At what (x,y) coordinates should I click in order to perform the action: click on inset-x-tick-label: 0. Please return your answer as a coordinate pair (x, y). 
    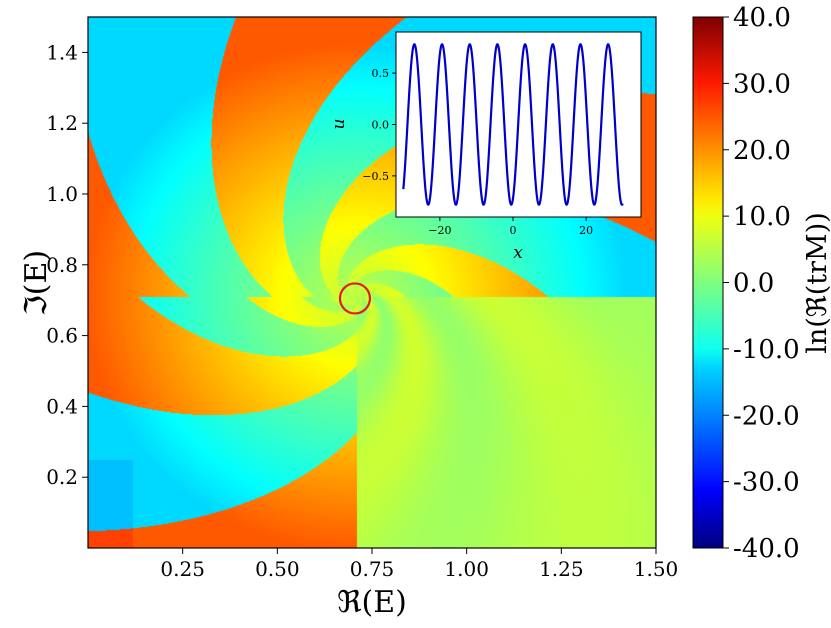
    Looking at the image, I should click on (513, 230).